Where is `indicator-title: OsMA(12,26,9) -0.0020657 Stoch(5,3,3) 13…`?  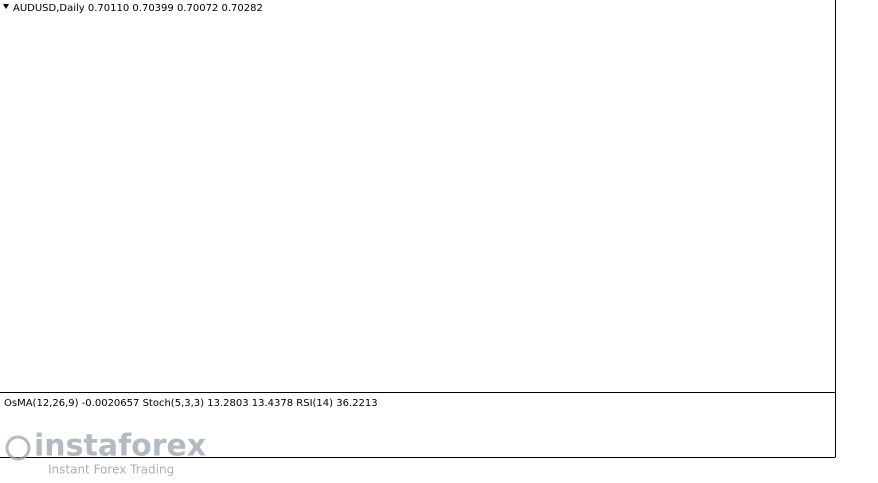
indicator-title: OsMA(12,26,9) -0.0020657 Stoch(5,3,3) 13… is located at coordinates (191, 403).